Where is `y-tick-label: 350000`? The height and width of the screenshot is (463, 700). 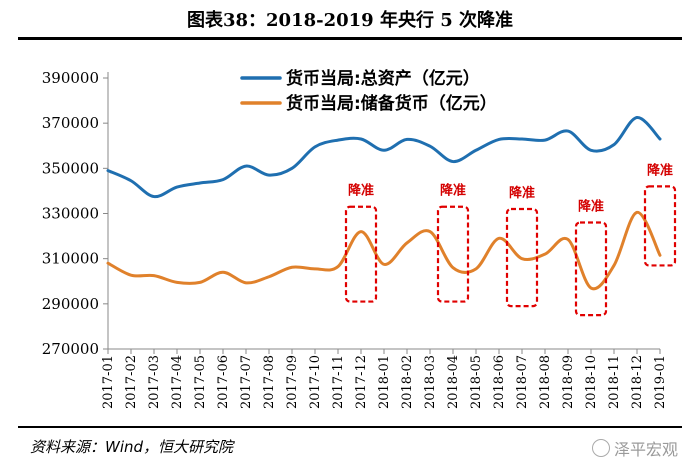 y-tick-label: 350000 is located at coordinates (70, 168).